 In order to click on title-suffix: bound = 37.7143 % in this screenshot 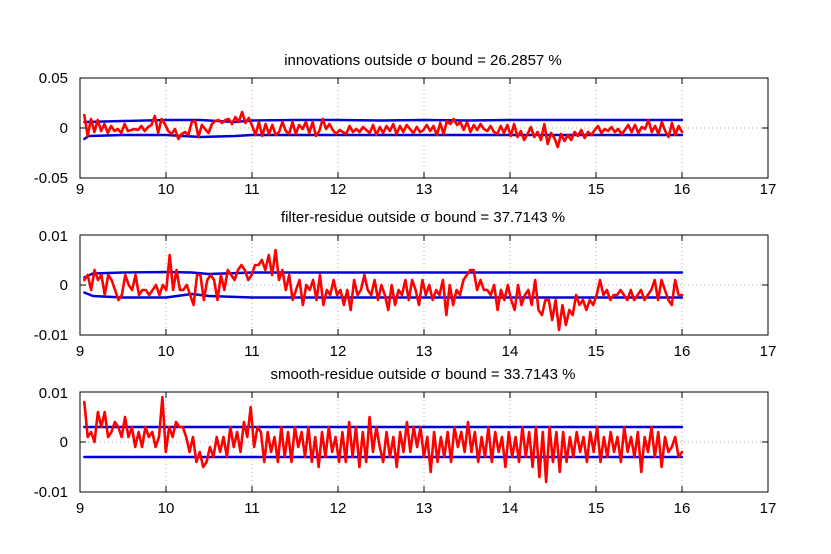, I will do `click(497, 217)`.